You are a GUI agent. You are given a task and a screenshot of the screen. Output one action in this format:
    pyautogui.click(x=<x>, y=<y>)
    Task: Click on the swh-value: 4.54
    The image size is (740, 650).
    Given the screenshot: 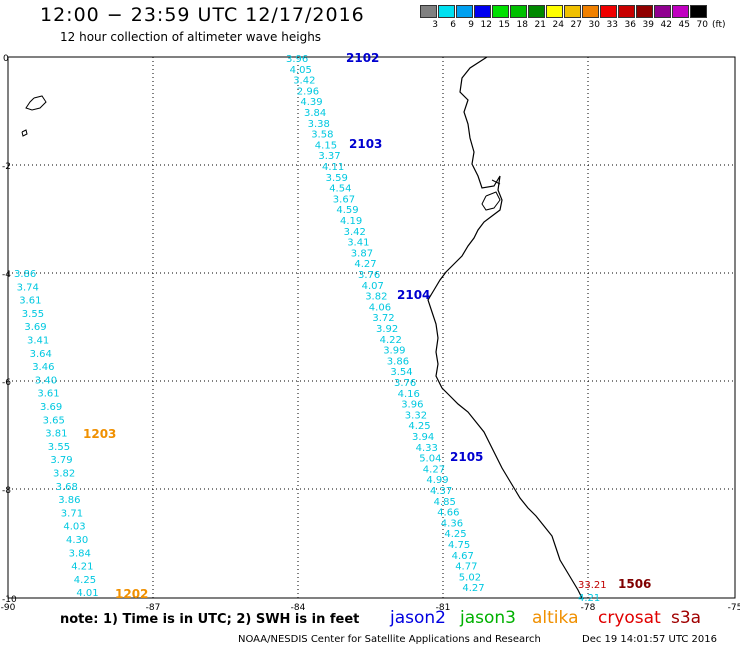 What is the action you would take?
    pyautogui.click(x=340, y=189)
    